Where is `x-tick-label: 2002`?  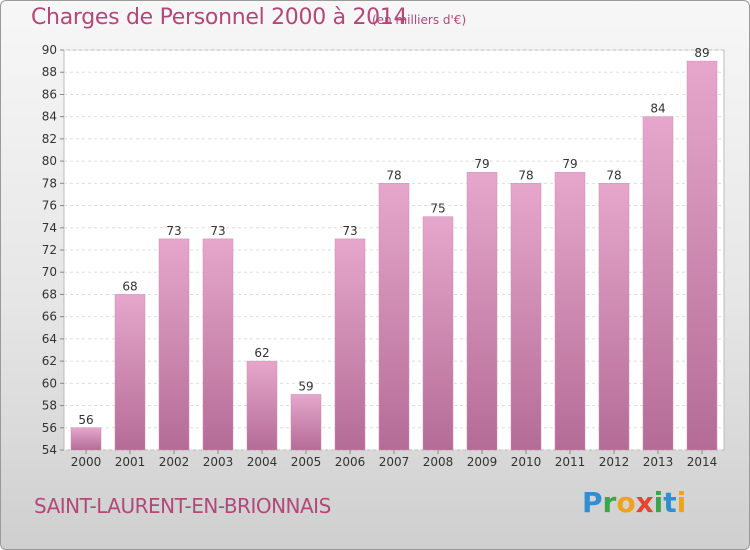
x-tick-label: 2002 is located at coordinates (174, 462).